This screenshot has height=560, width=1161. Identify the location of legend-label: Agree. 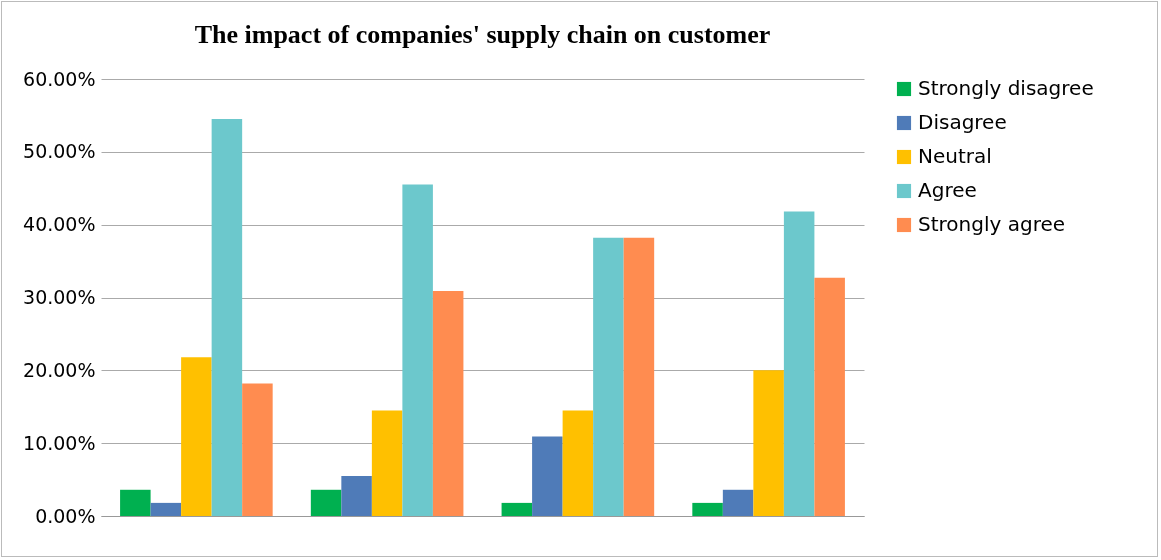
(947, 190).